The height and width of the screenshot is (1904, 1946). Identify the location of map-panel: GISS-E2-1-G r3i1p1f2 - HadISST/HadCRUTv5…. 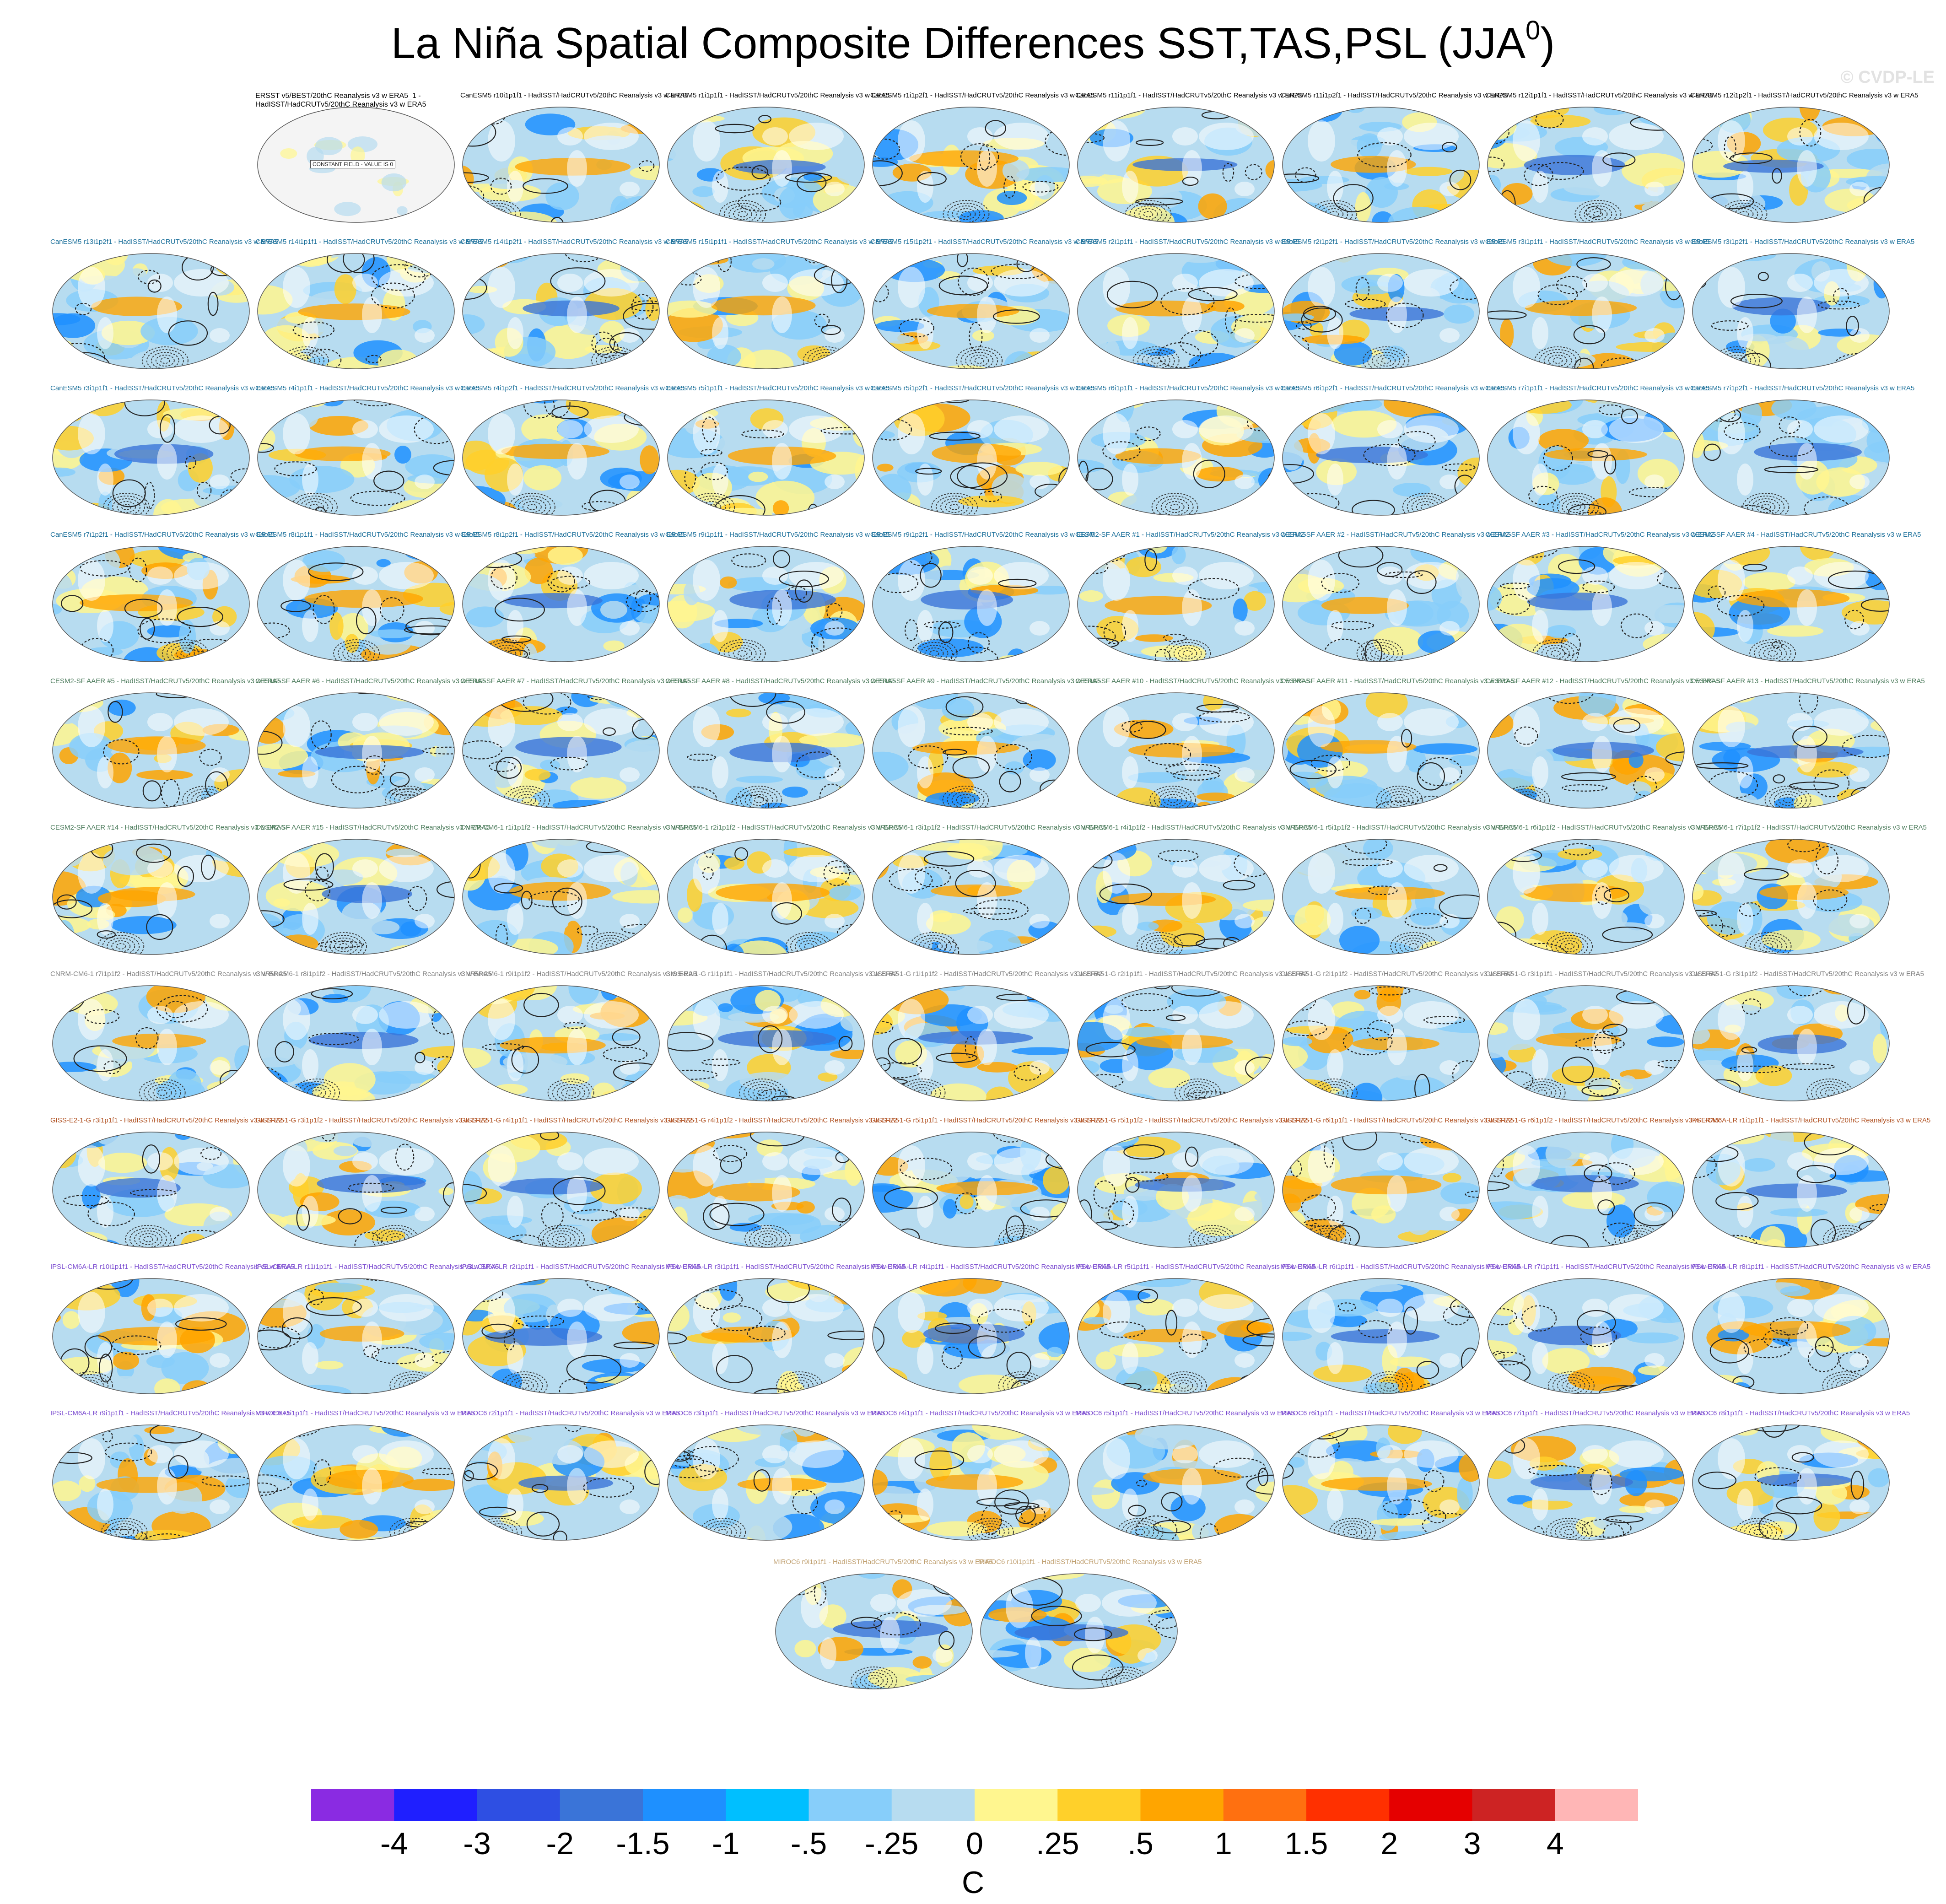
(372, 1184).